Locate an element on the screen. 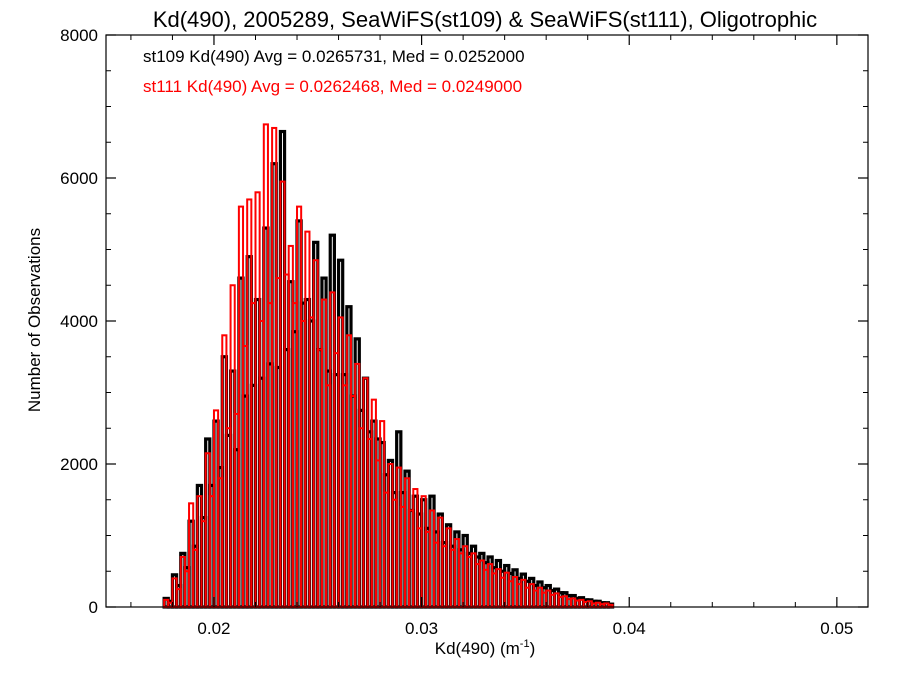  x-axis-label-sup: -1 is located at coordinates (525, 644).